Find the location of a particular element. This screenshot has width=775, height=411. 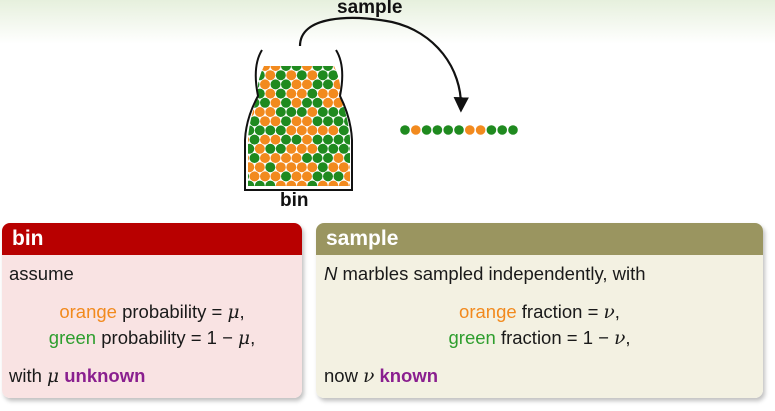

orange-word: orange is located at coordinates (488, 311).